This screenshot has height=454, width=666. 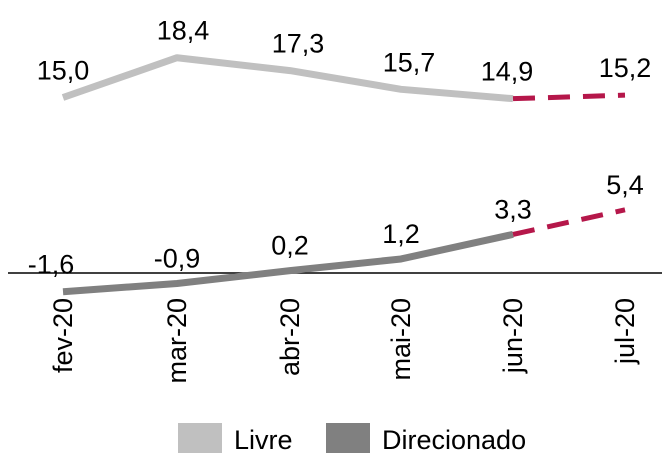 I want to click on data-label-direcionado: -0,9, so click(x=177, y=259).